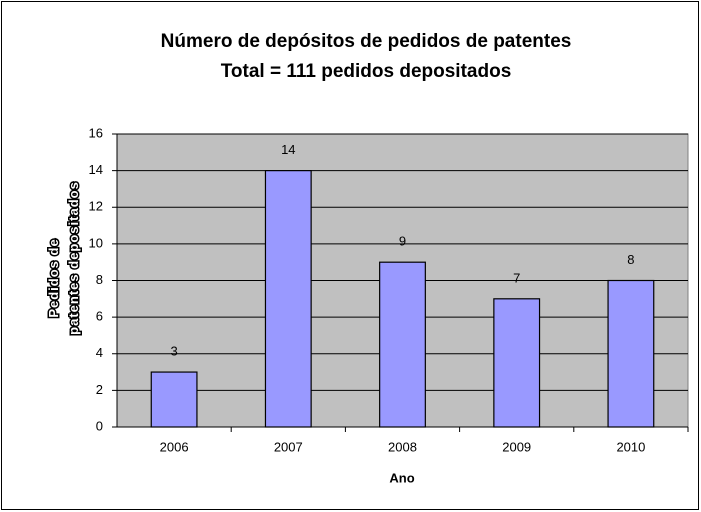 Image resolution: width=701 pixels, height=512 pixels. I want to click on y-tick-label: 12, so click(96, 206).